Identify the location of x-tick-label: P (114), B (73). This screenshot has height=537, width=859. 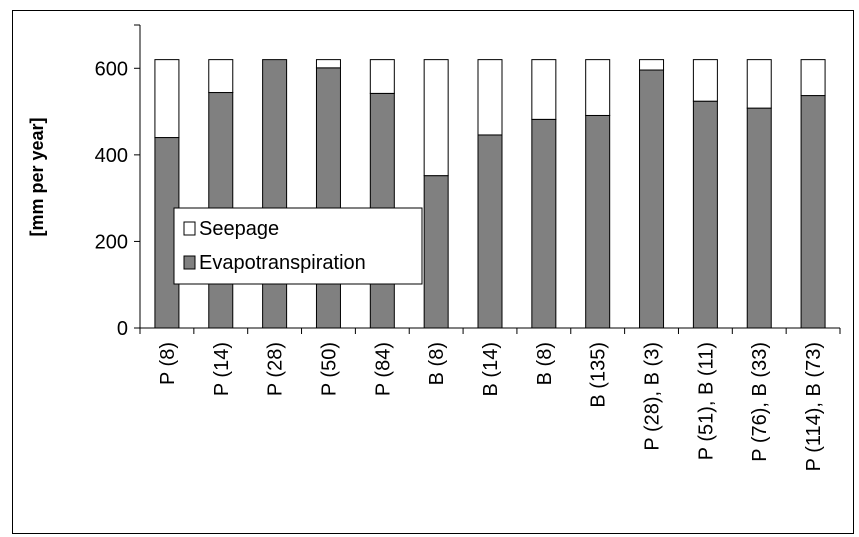
(814, 406).